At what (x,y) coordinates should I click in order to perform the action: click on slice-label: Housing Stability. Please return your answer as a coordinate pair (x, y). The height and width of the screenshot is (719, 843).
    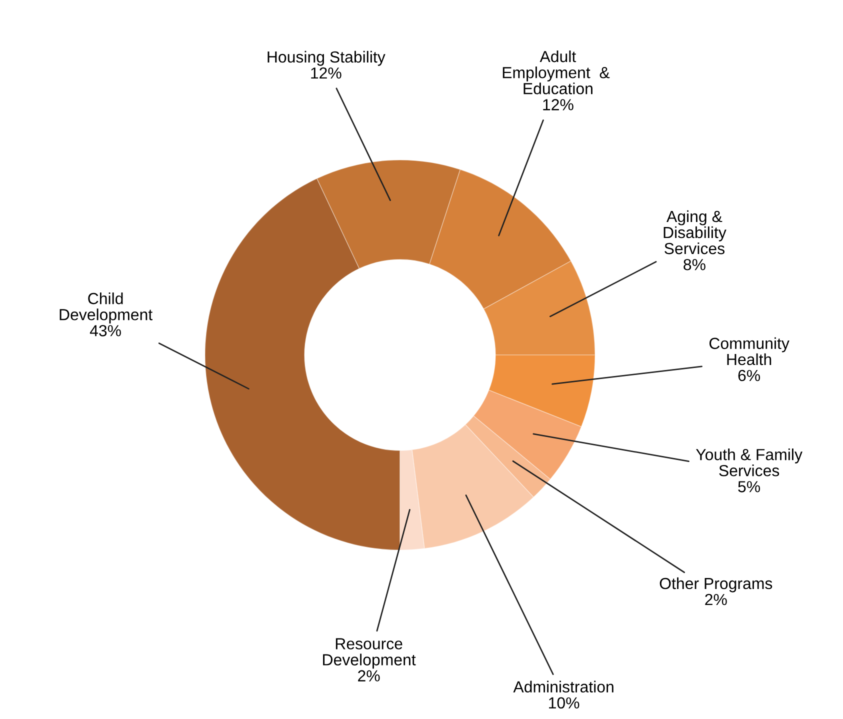
    Looking at the image, I should click on (327, 58).